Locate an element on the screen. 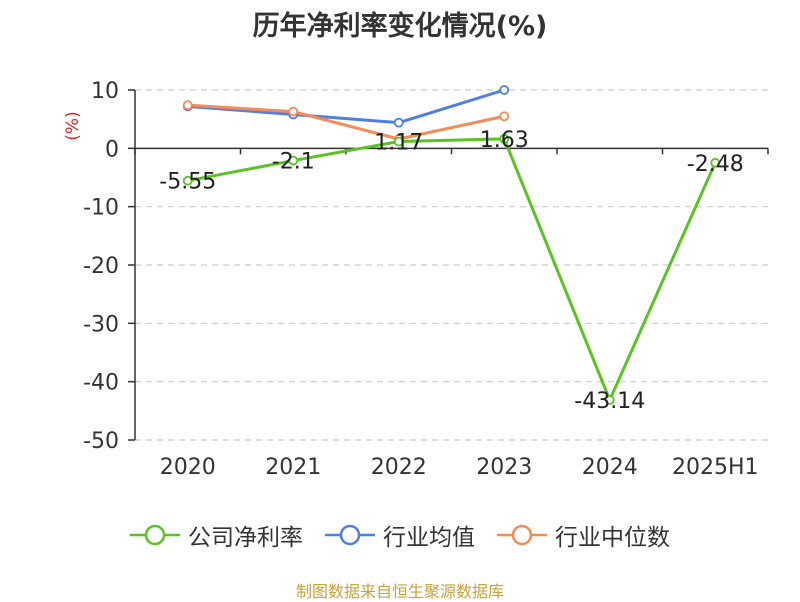 The width and height of the screenshot is (800, 602). legend-label: 公司净利率 is located at coordinates (245, 538).